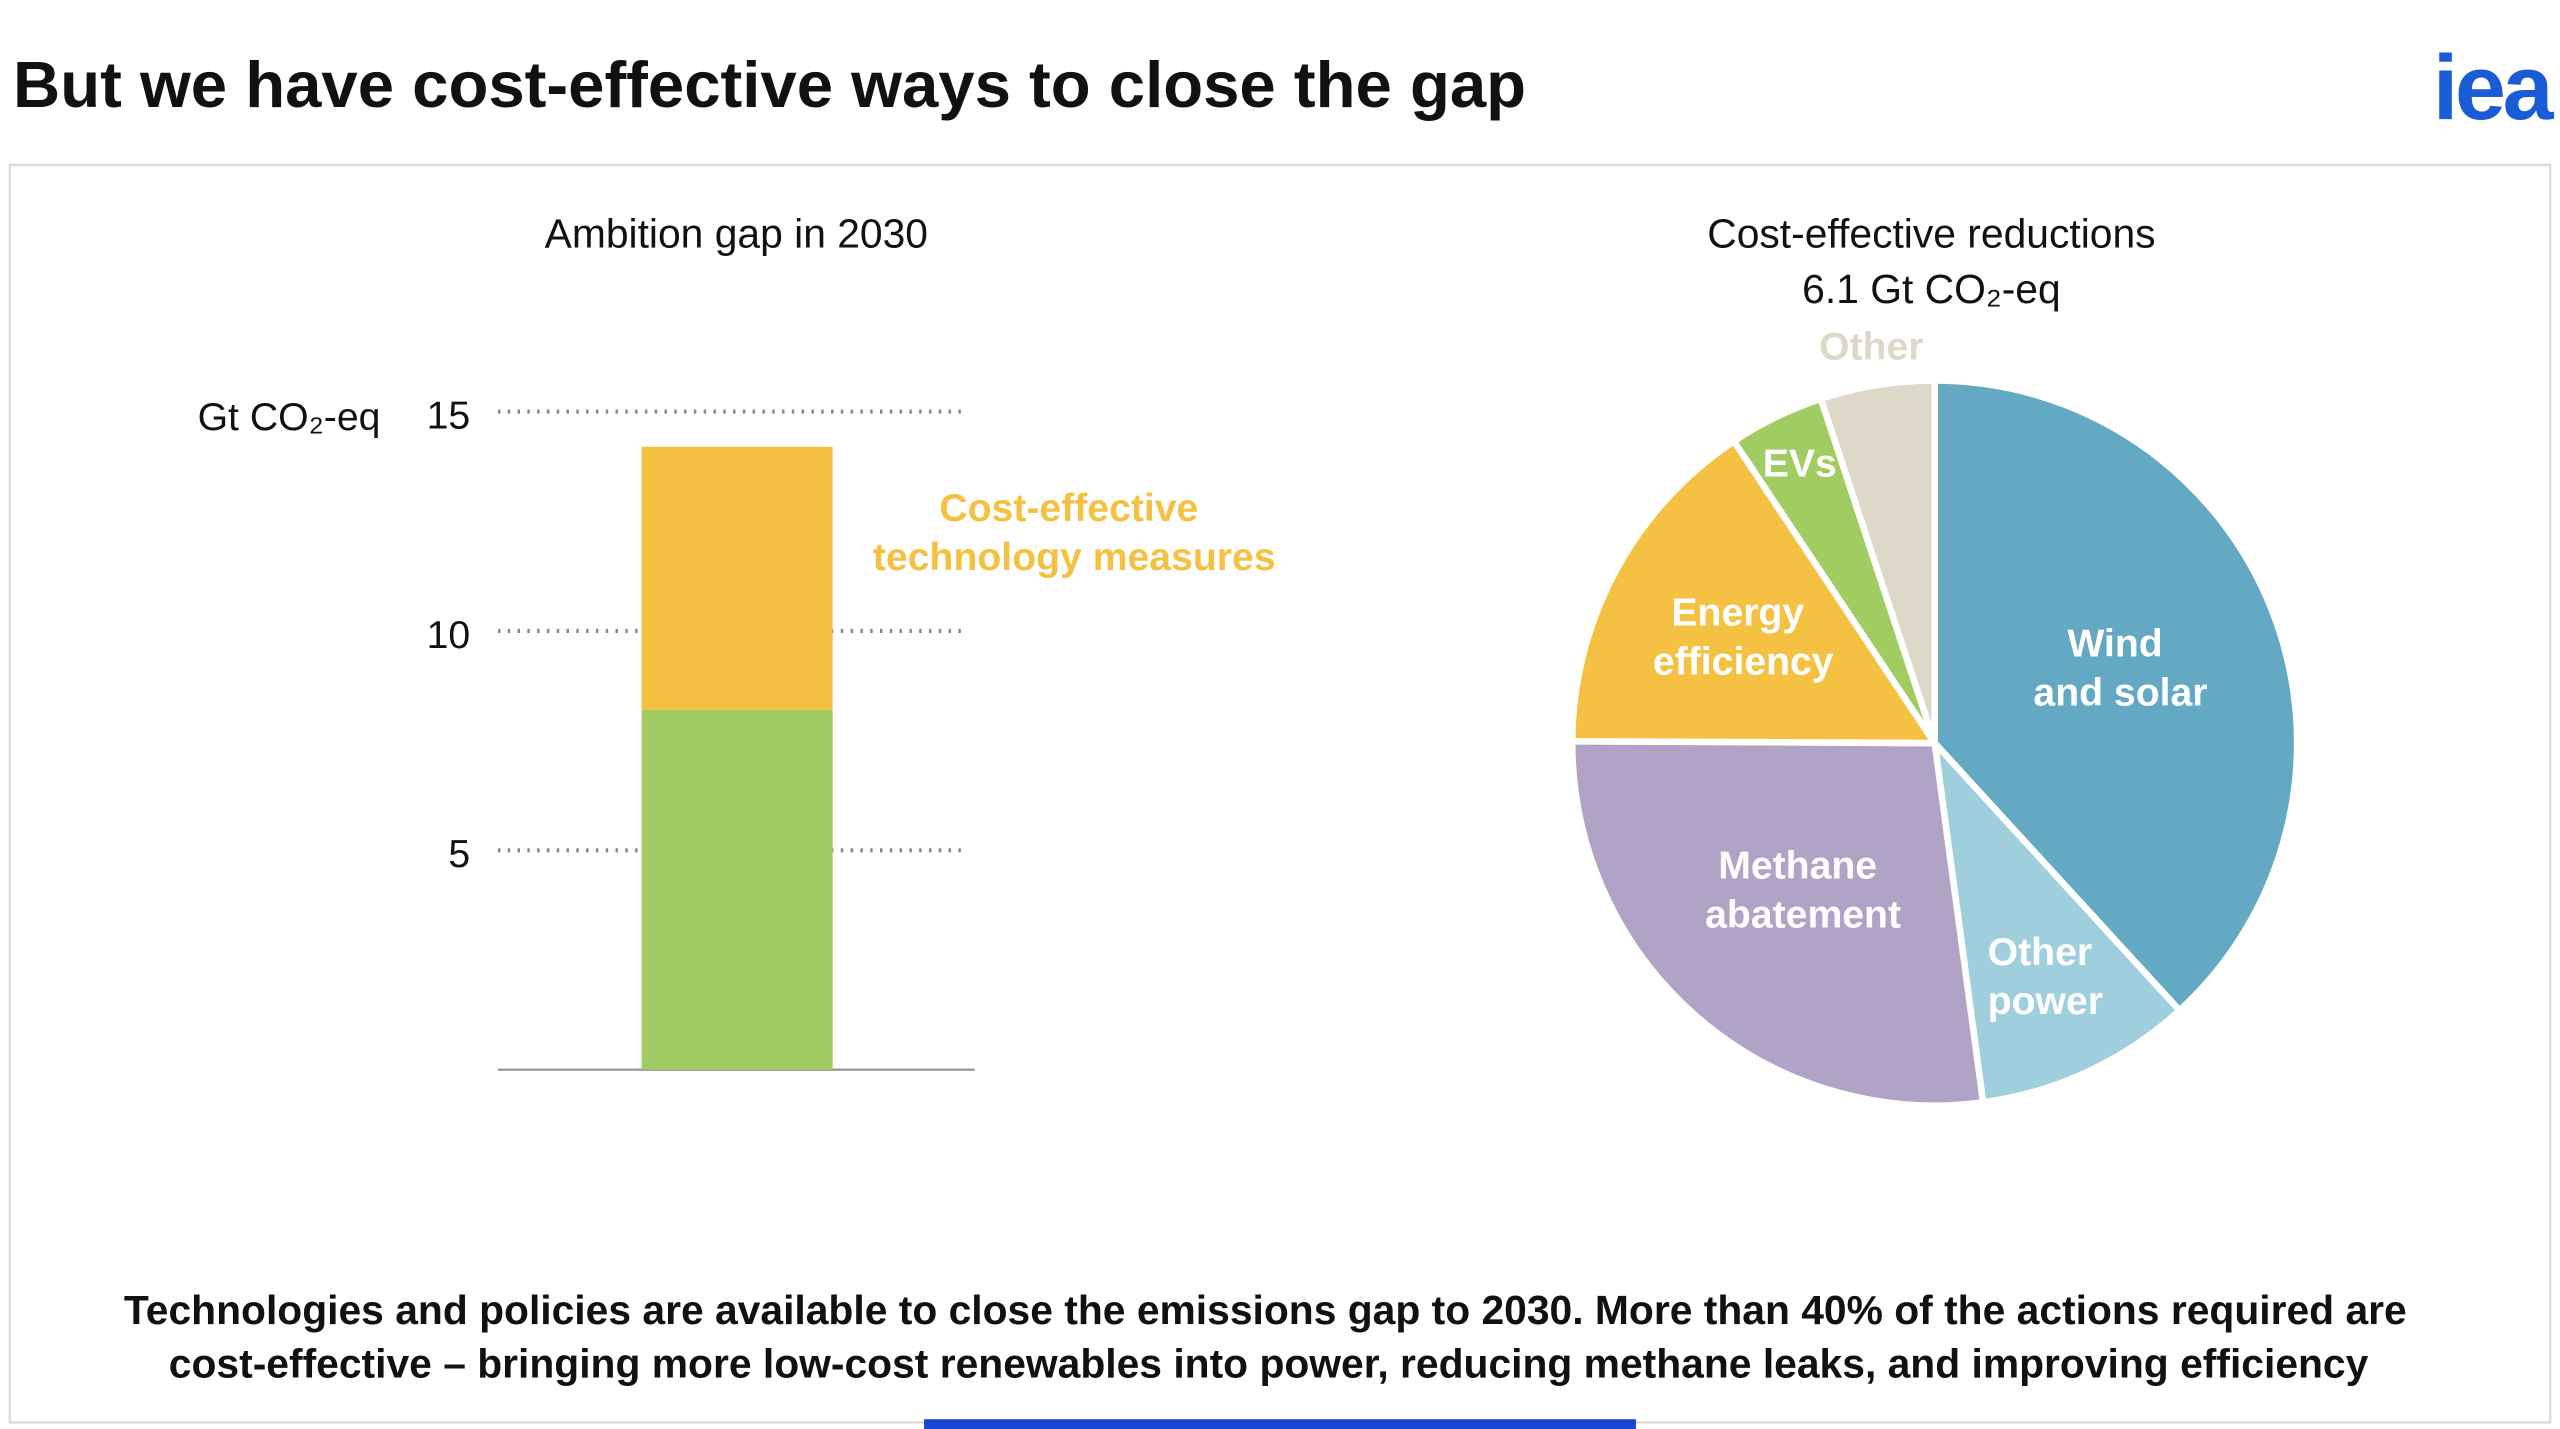  I want to click on pie-title: Cost-effective reductions, so click(1931, 234).